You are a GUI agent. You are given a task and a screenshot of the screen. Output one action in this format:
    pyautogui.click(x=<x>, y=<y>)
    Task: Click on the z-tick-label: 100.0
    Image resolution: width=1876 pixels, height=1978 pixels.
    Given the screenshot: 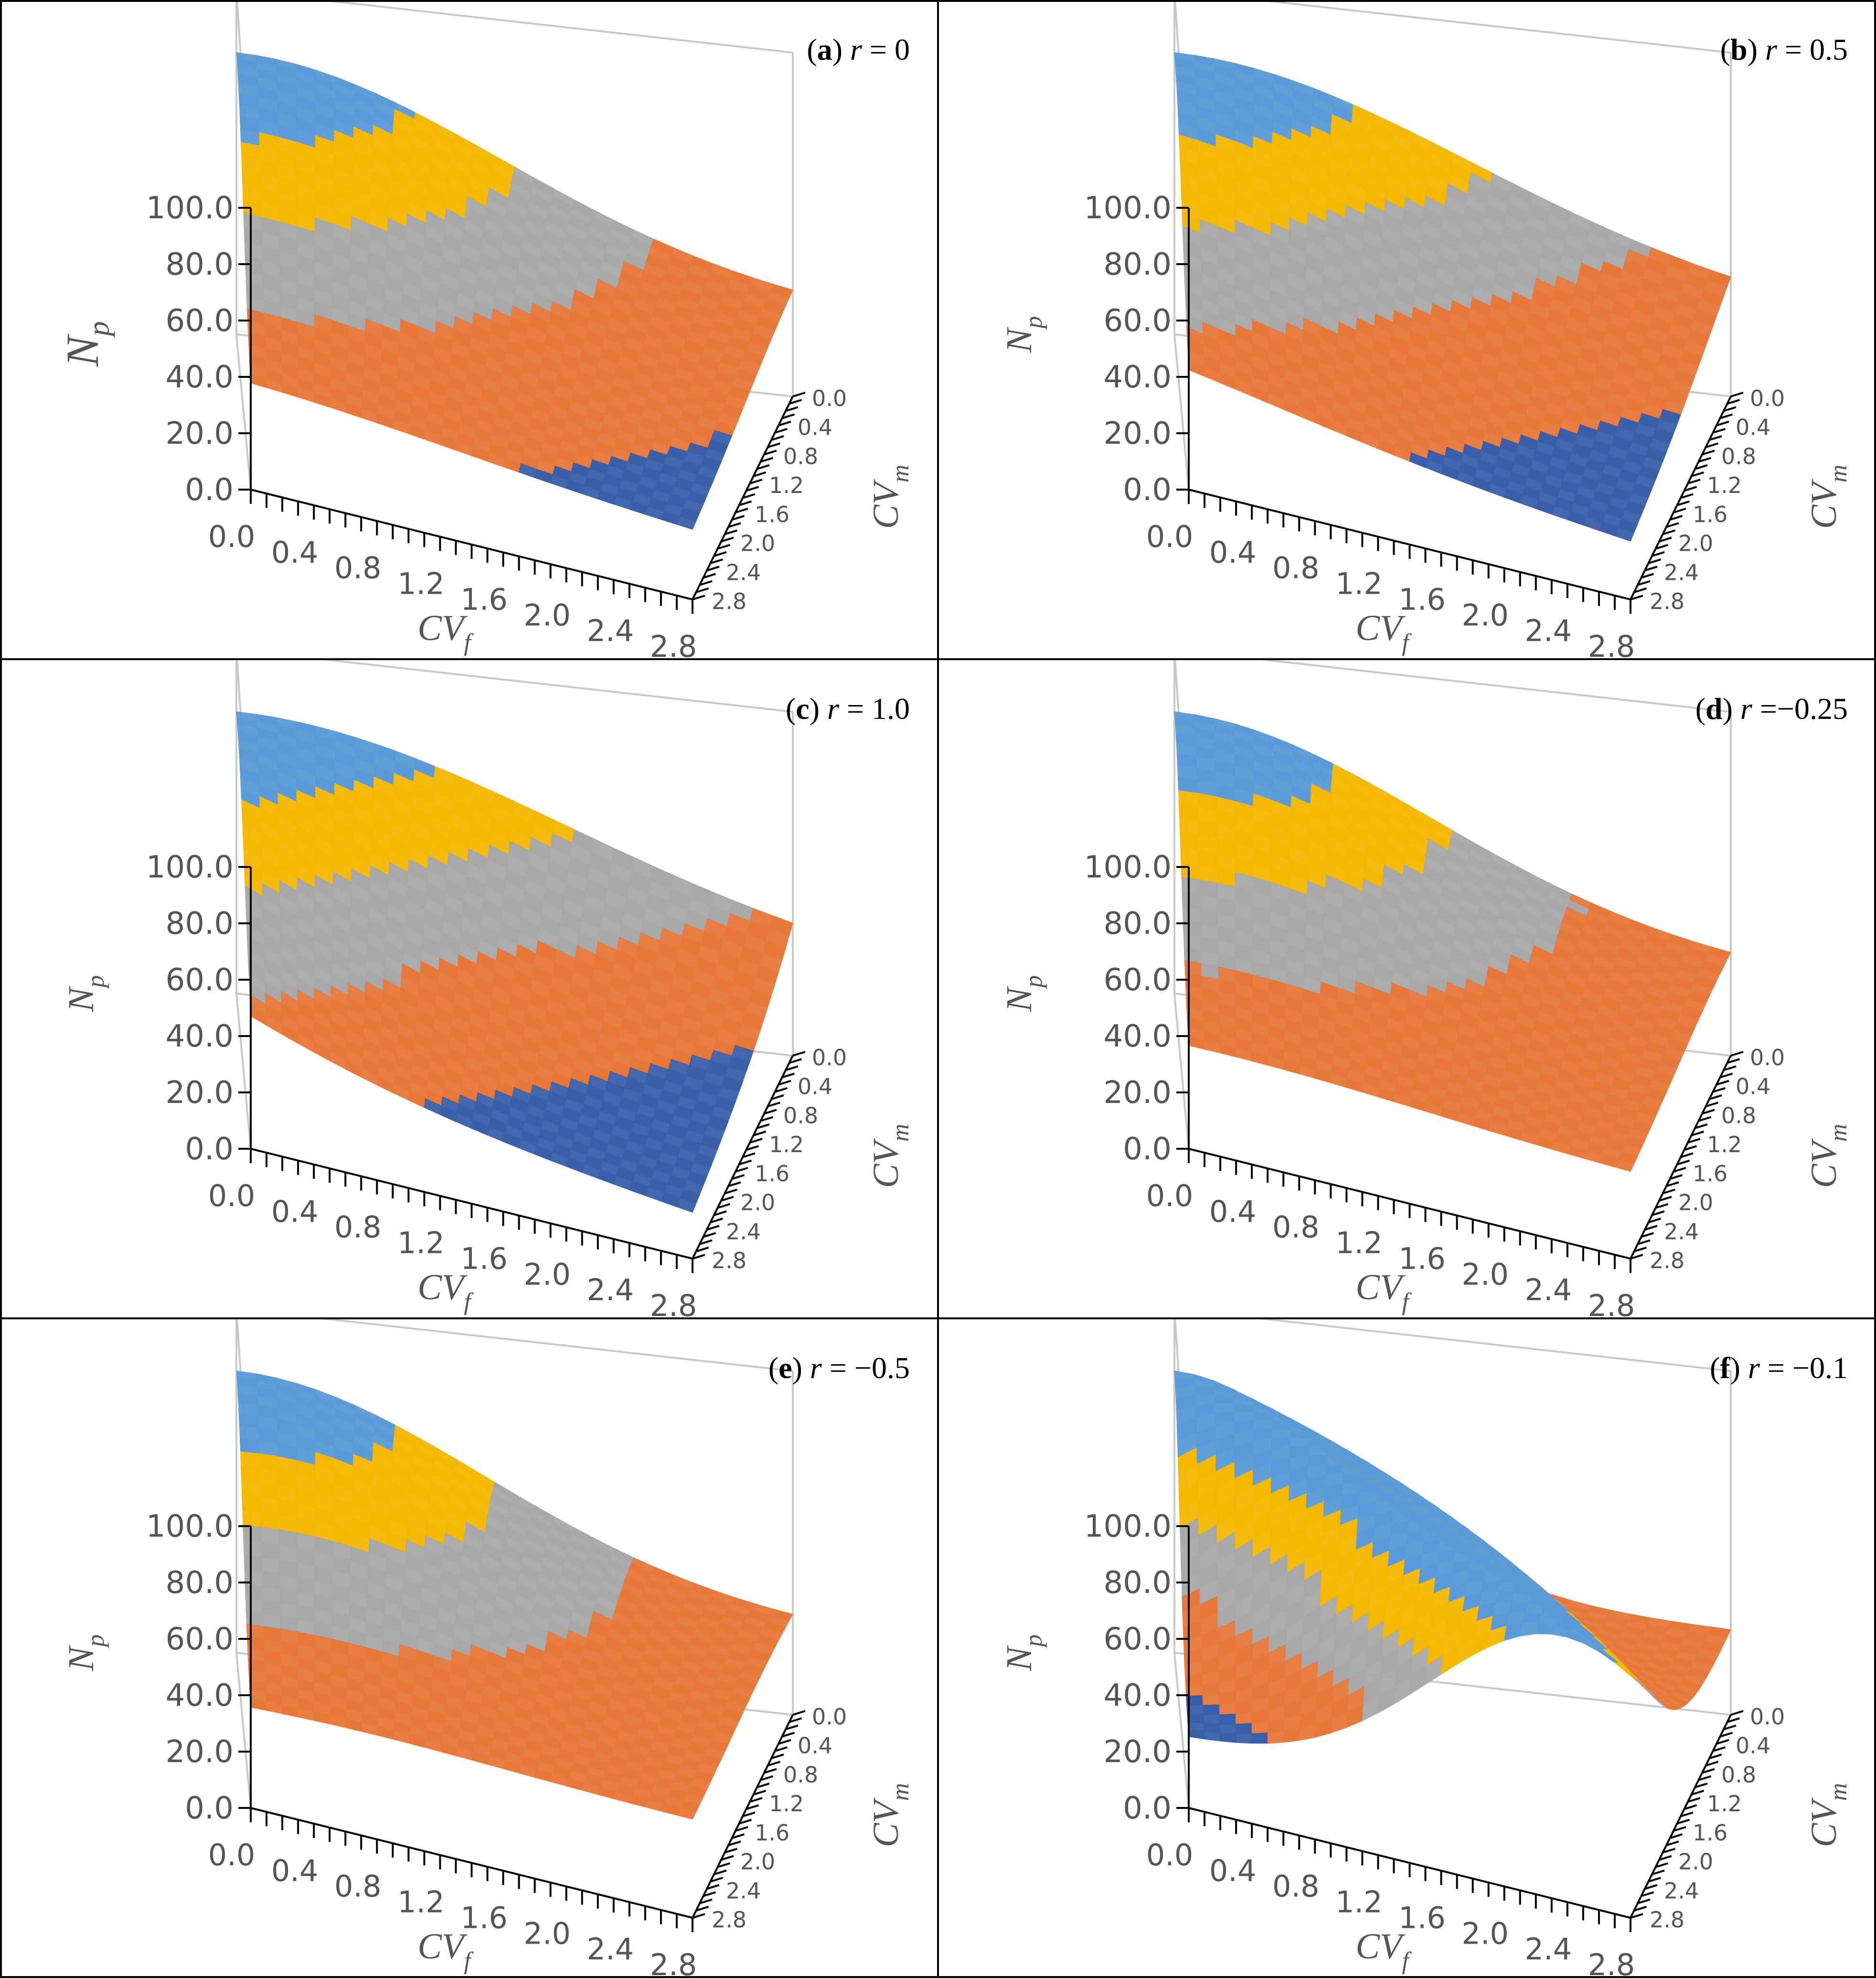 What is the action you would take?
    pyautogui.click(x=190, y=1526)
    